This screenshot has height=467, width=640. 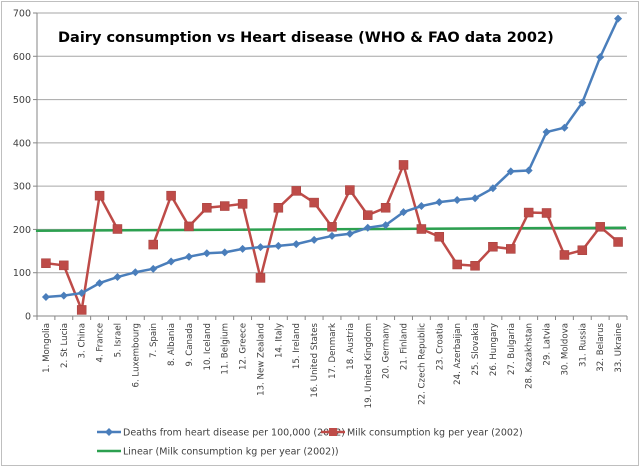 What do you see at coordinates (22, 100) in the screenshot?
I see `y-tick-label: 500` at bounding box center [22, 100].